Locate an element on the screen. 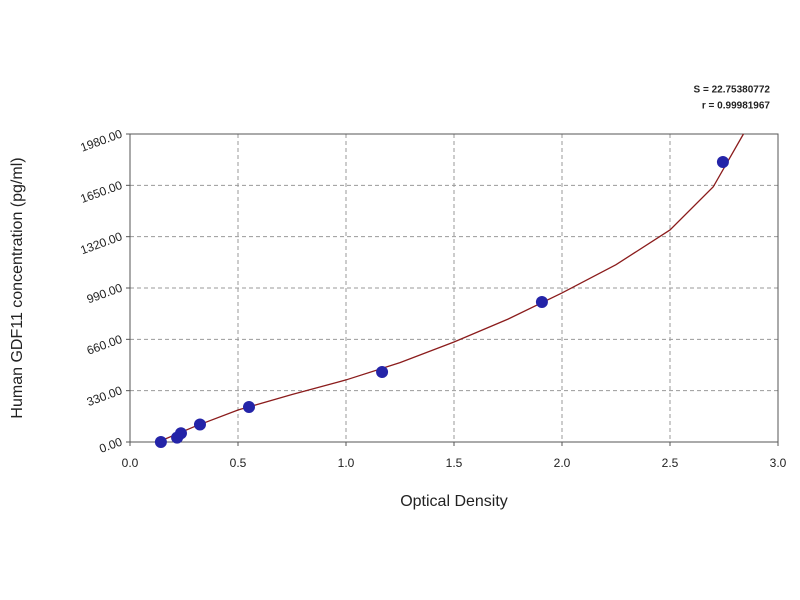 This screenshot has height=600, width=800. x-tick-label: 1.5 is located at coordinates (454, 463).